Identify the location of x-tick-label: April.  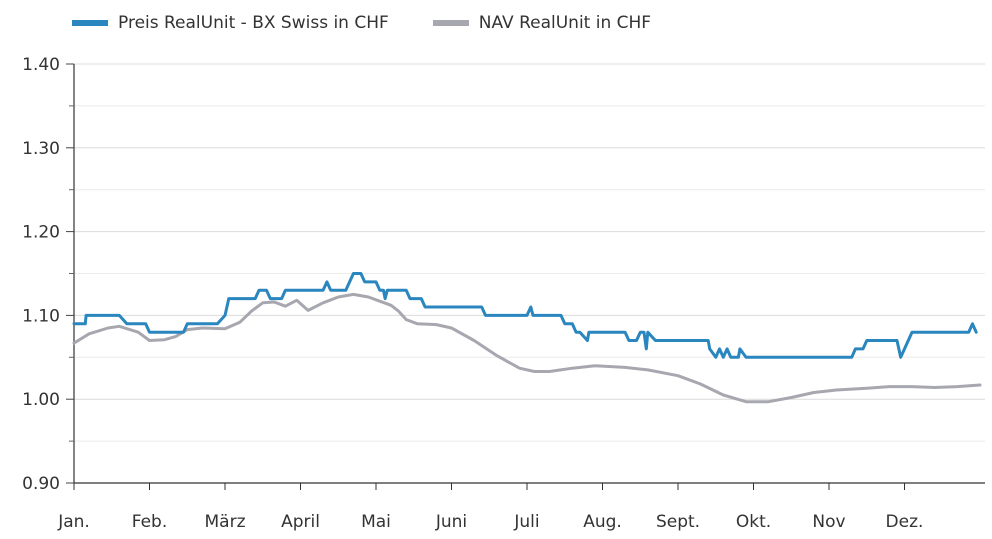
(300, 522).